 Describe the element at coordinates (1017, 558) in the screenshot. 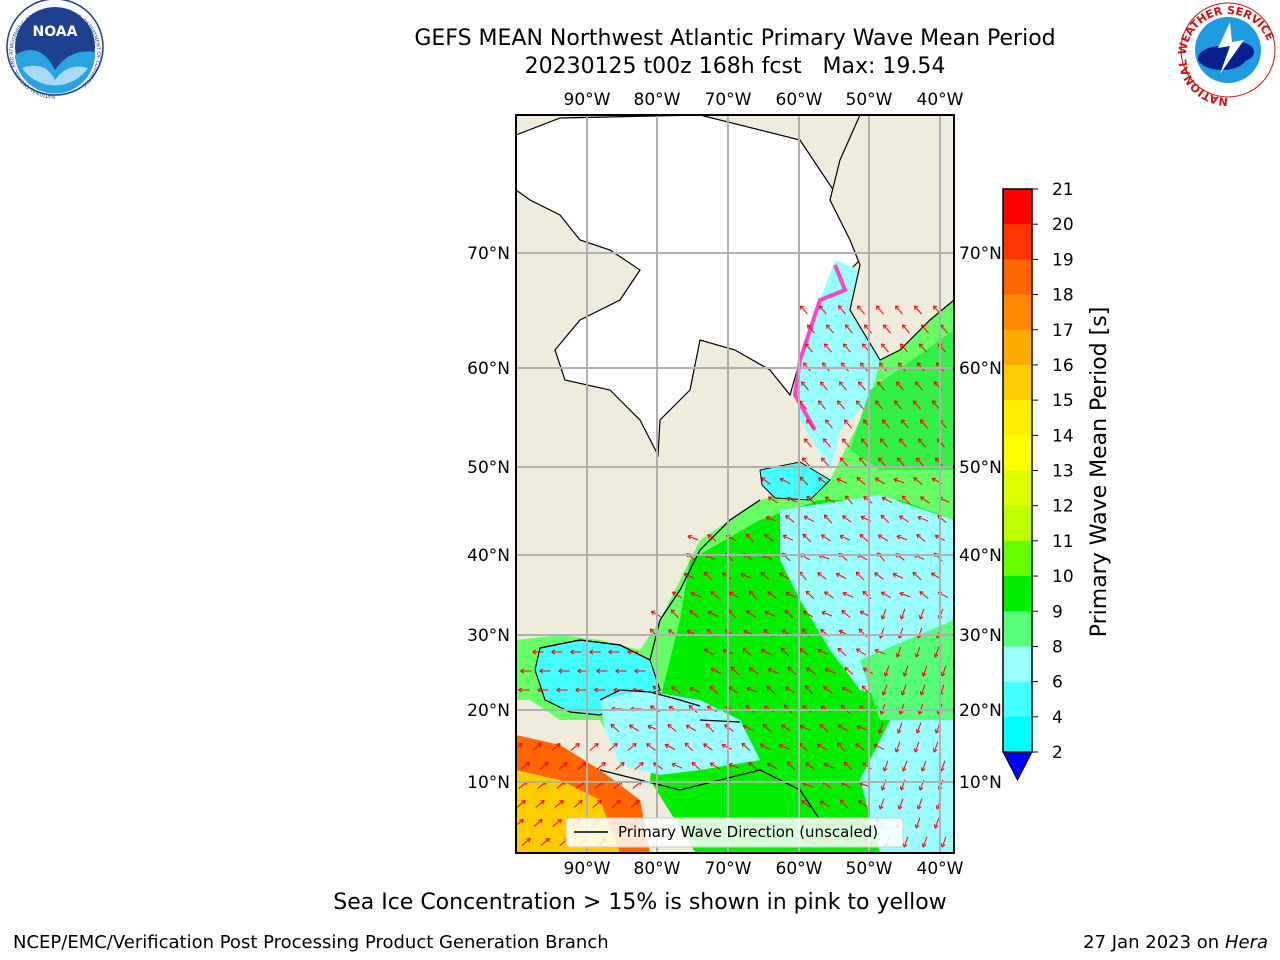

I see `colorbar-segment` at that location.